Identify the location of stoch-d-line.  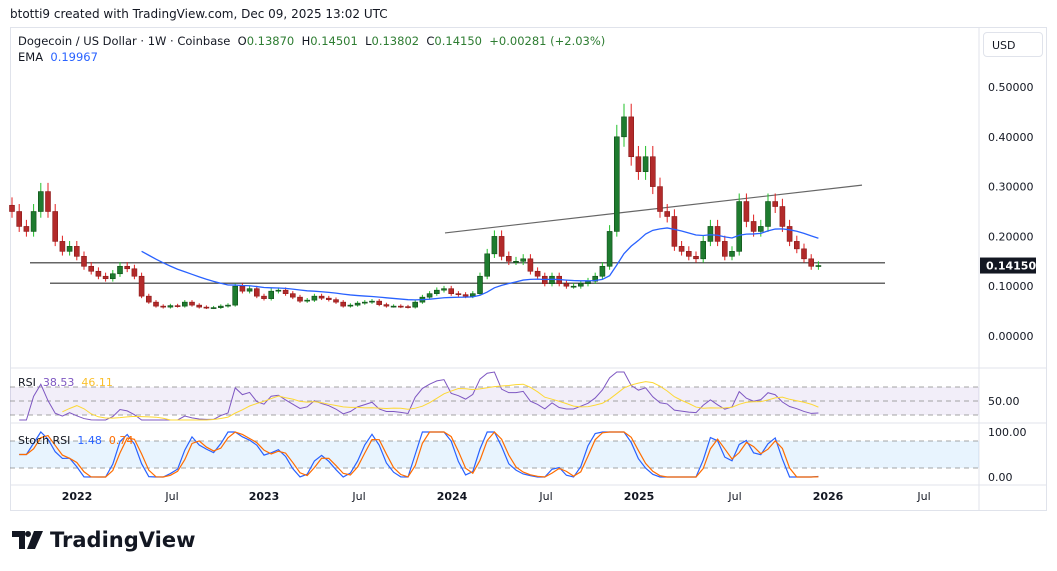
(419, 454).